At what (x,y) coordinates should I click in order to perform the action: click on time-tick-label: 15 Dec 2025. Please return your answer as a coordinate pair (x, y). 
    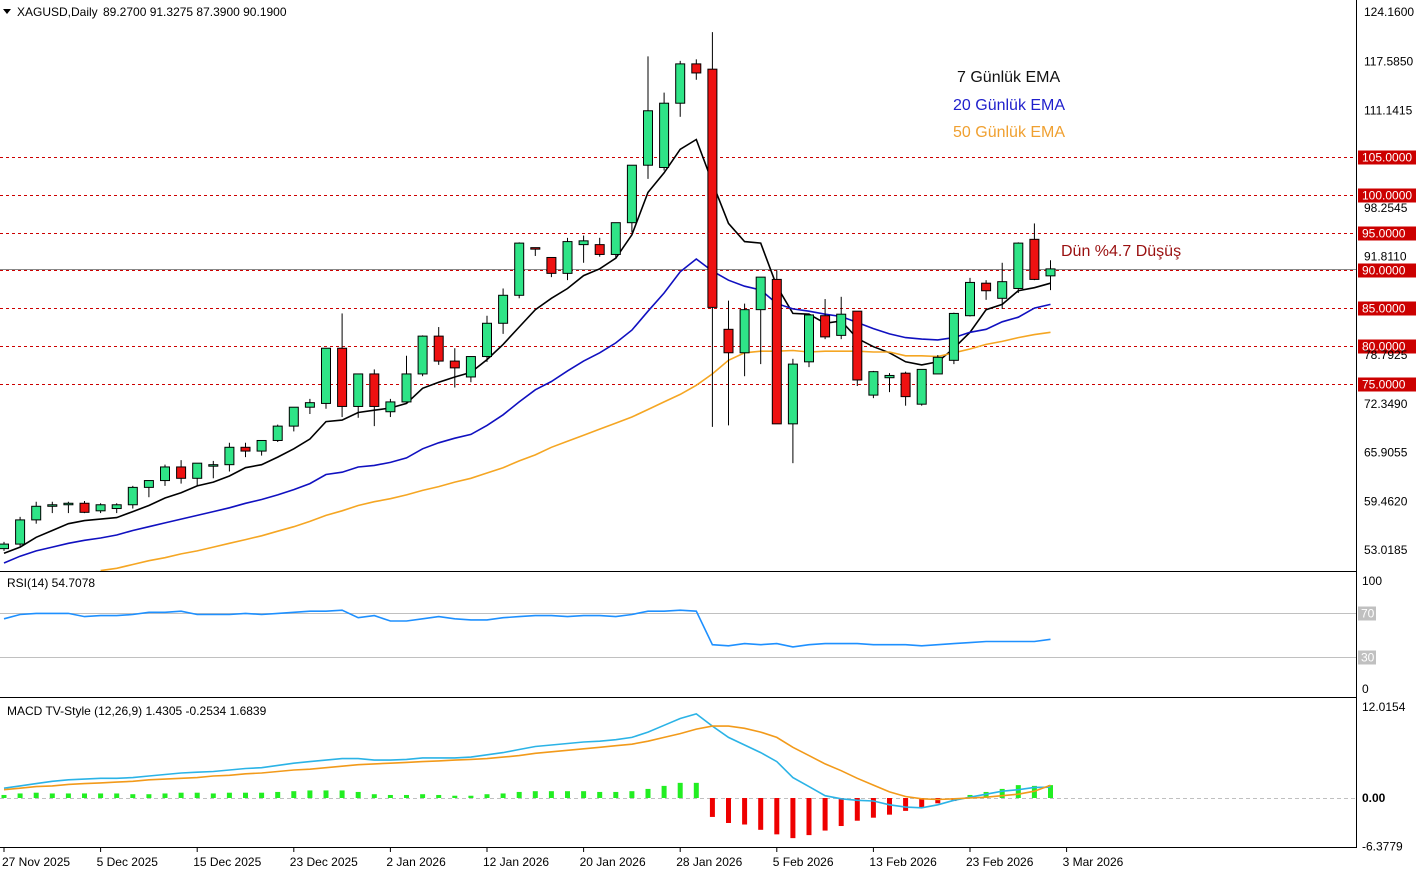
    Looking at the image, I should click on (227, 862).